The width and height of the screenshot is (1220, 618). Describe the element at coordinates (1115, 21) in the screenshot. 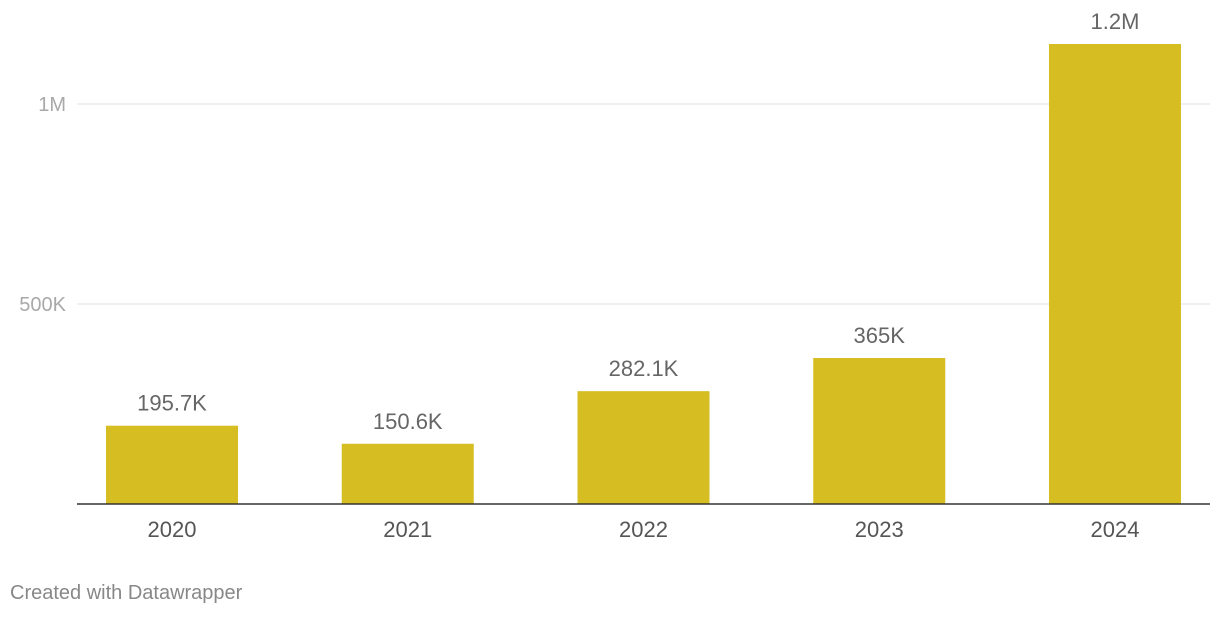

I see `data-label: 1.2M` at that location.